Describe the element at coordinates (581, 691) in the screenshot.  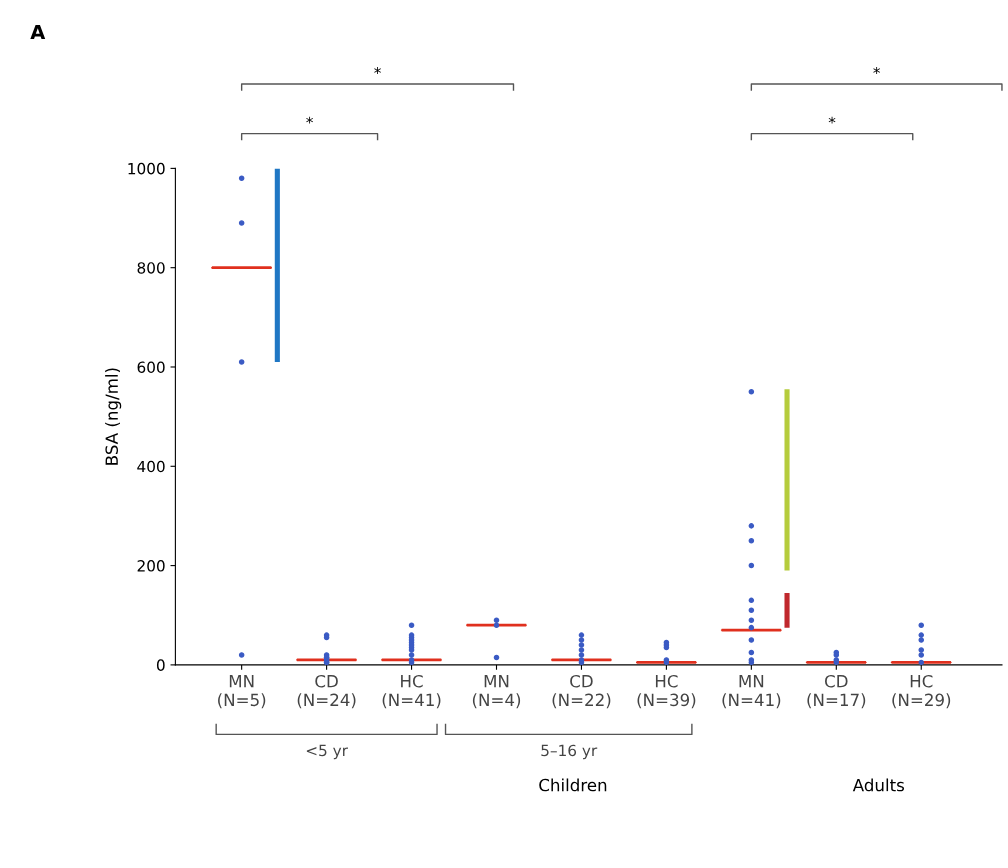
I see `x-tick-label: CD (N=22)` at that location.